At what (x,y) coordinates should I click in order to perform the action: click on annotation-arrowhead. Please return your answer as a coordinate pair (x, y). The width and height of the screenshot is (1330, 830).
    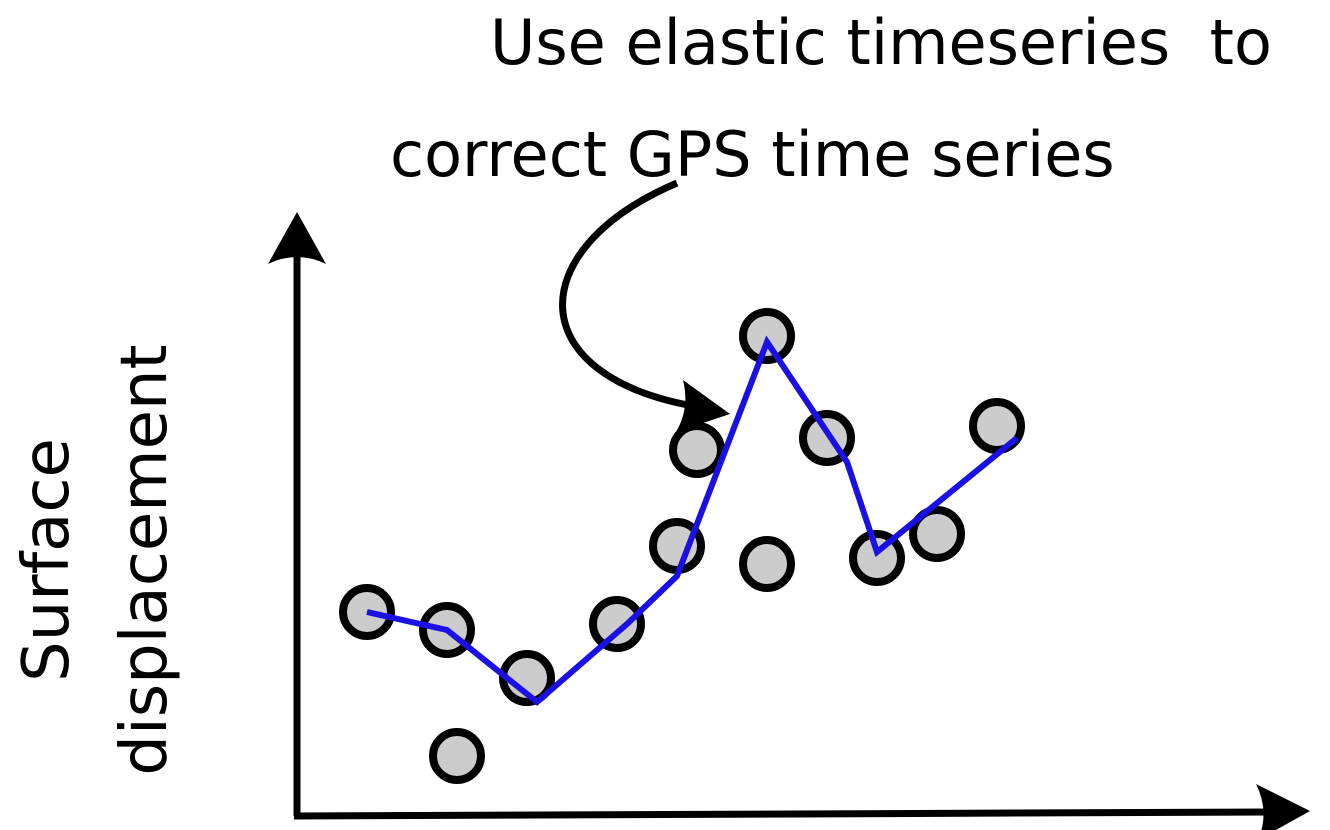
    Looking at the image, I should click on (703, 406).